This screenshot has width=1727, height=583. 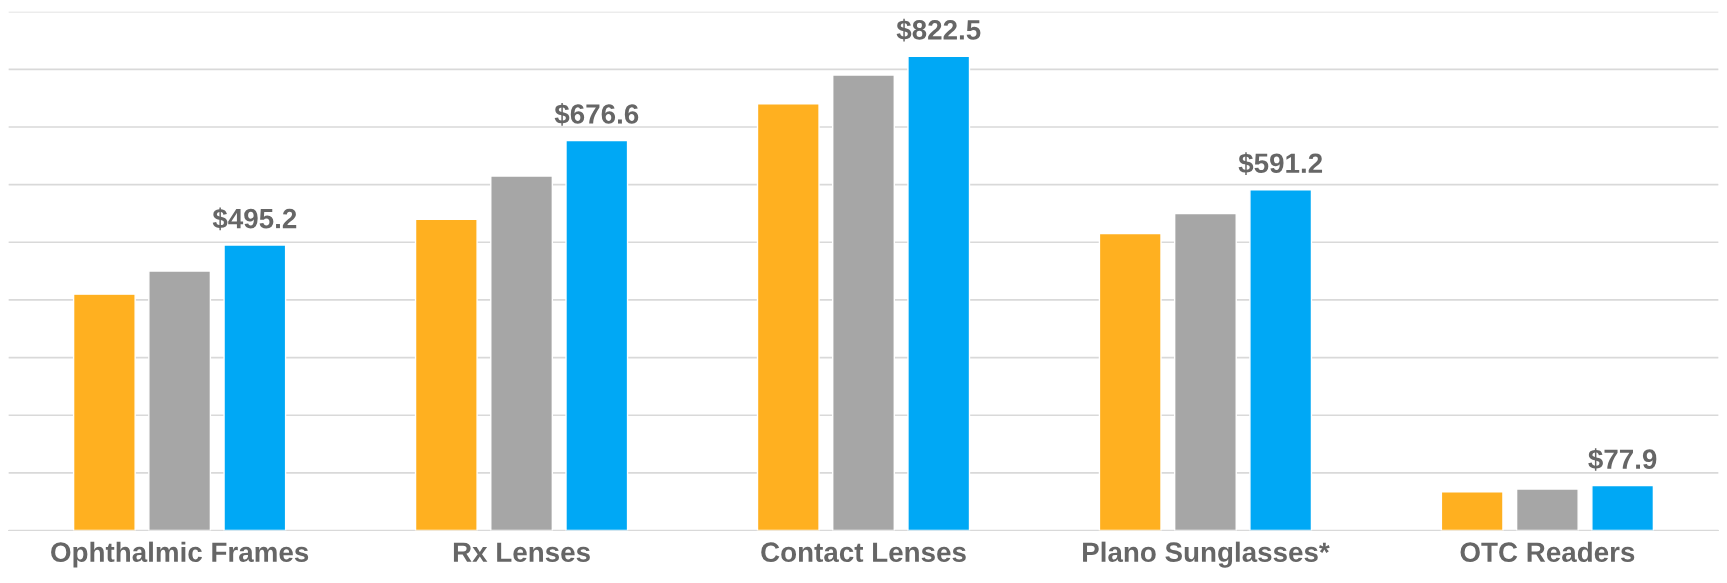 I want to click on data-label: $676.6, so click(x=596, y=114).